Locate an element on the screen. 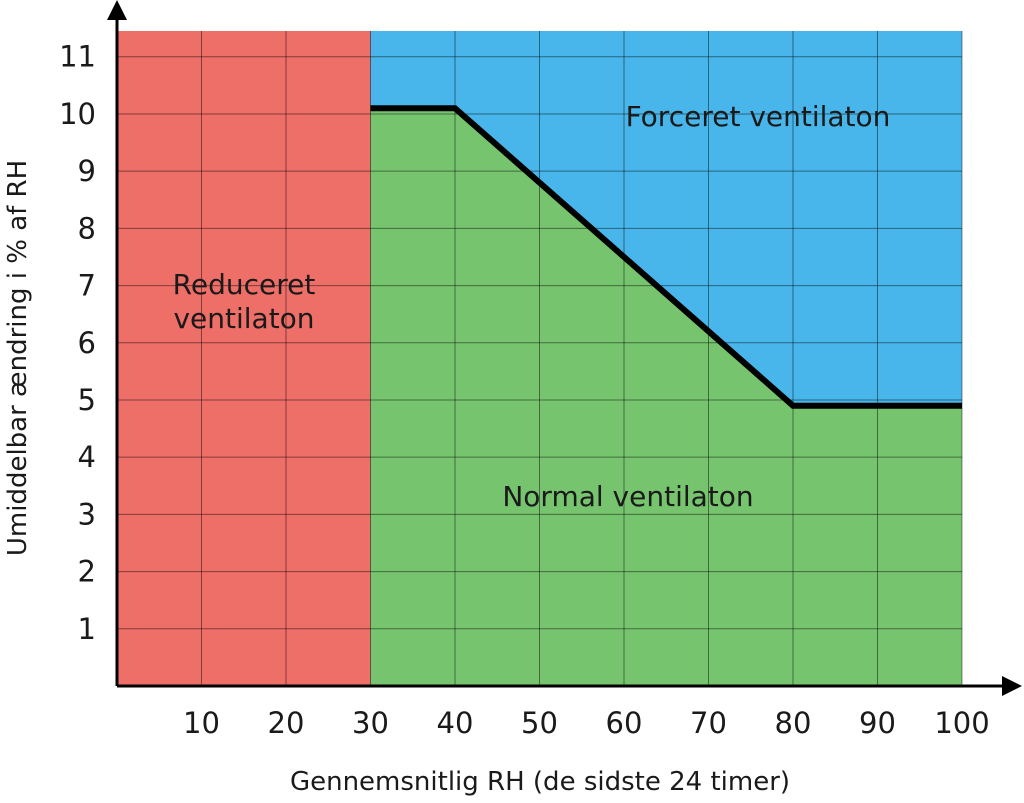  x-tick-label: 10 is located at coordinates (201, 723).